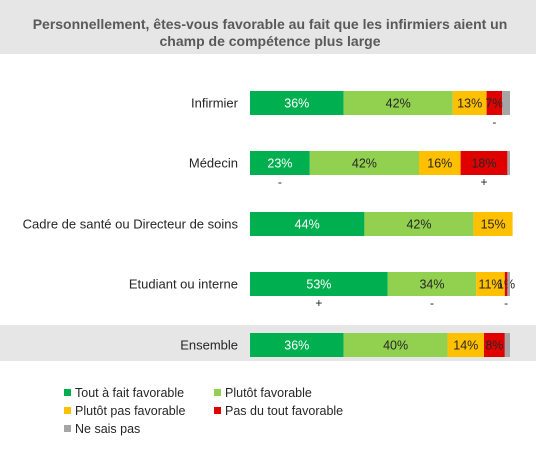 The image size is (536, 452). What do you see at coordinates (215, 103) in the screenshot?
I see `category-label-infirmier: Infirmier` at bounding box center [215, 103].